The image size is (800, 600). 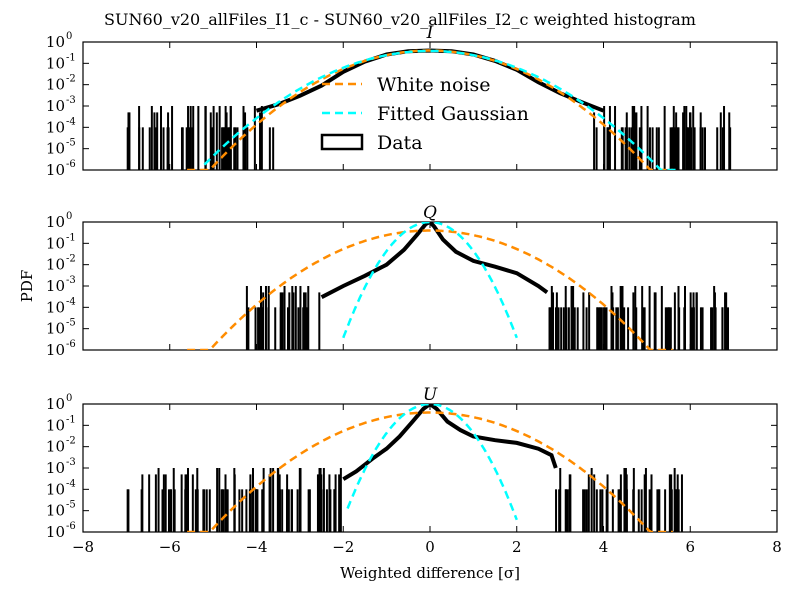 I want to click on x-tick-label: 6, so click(x=690, y=547).